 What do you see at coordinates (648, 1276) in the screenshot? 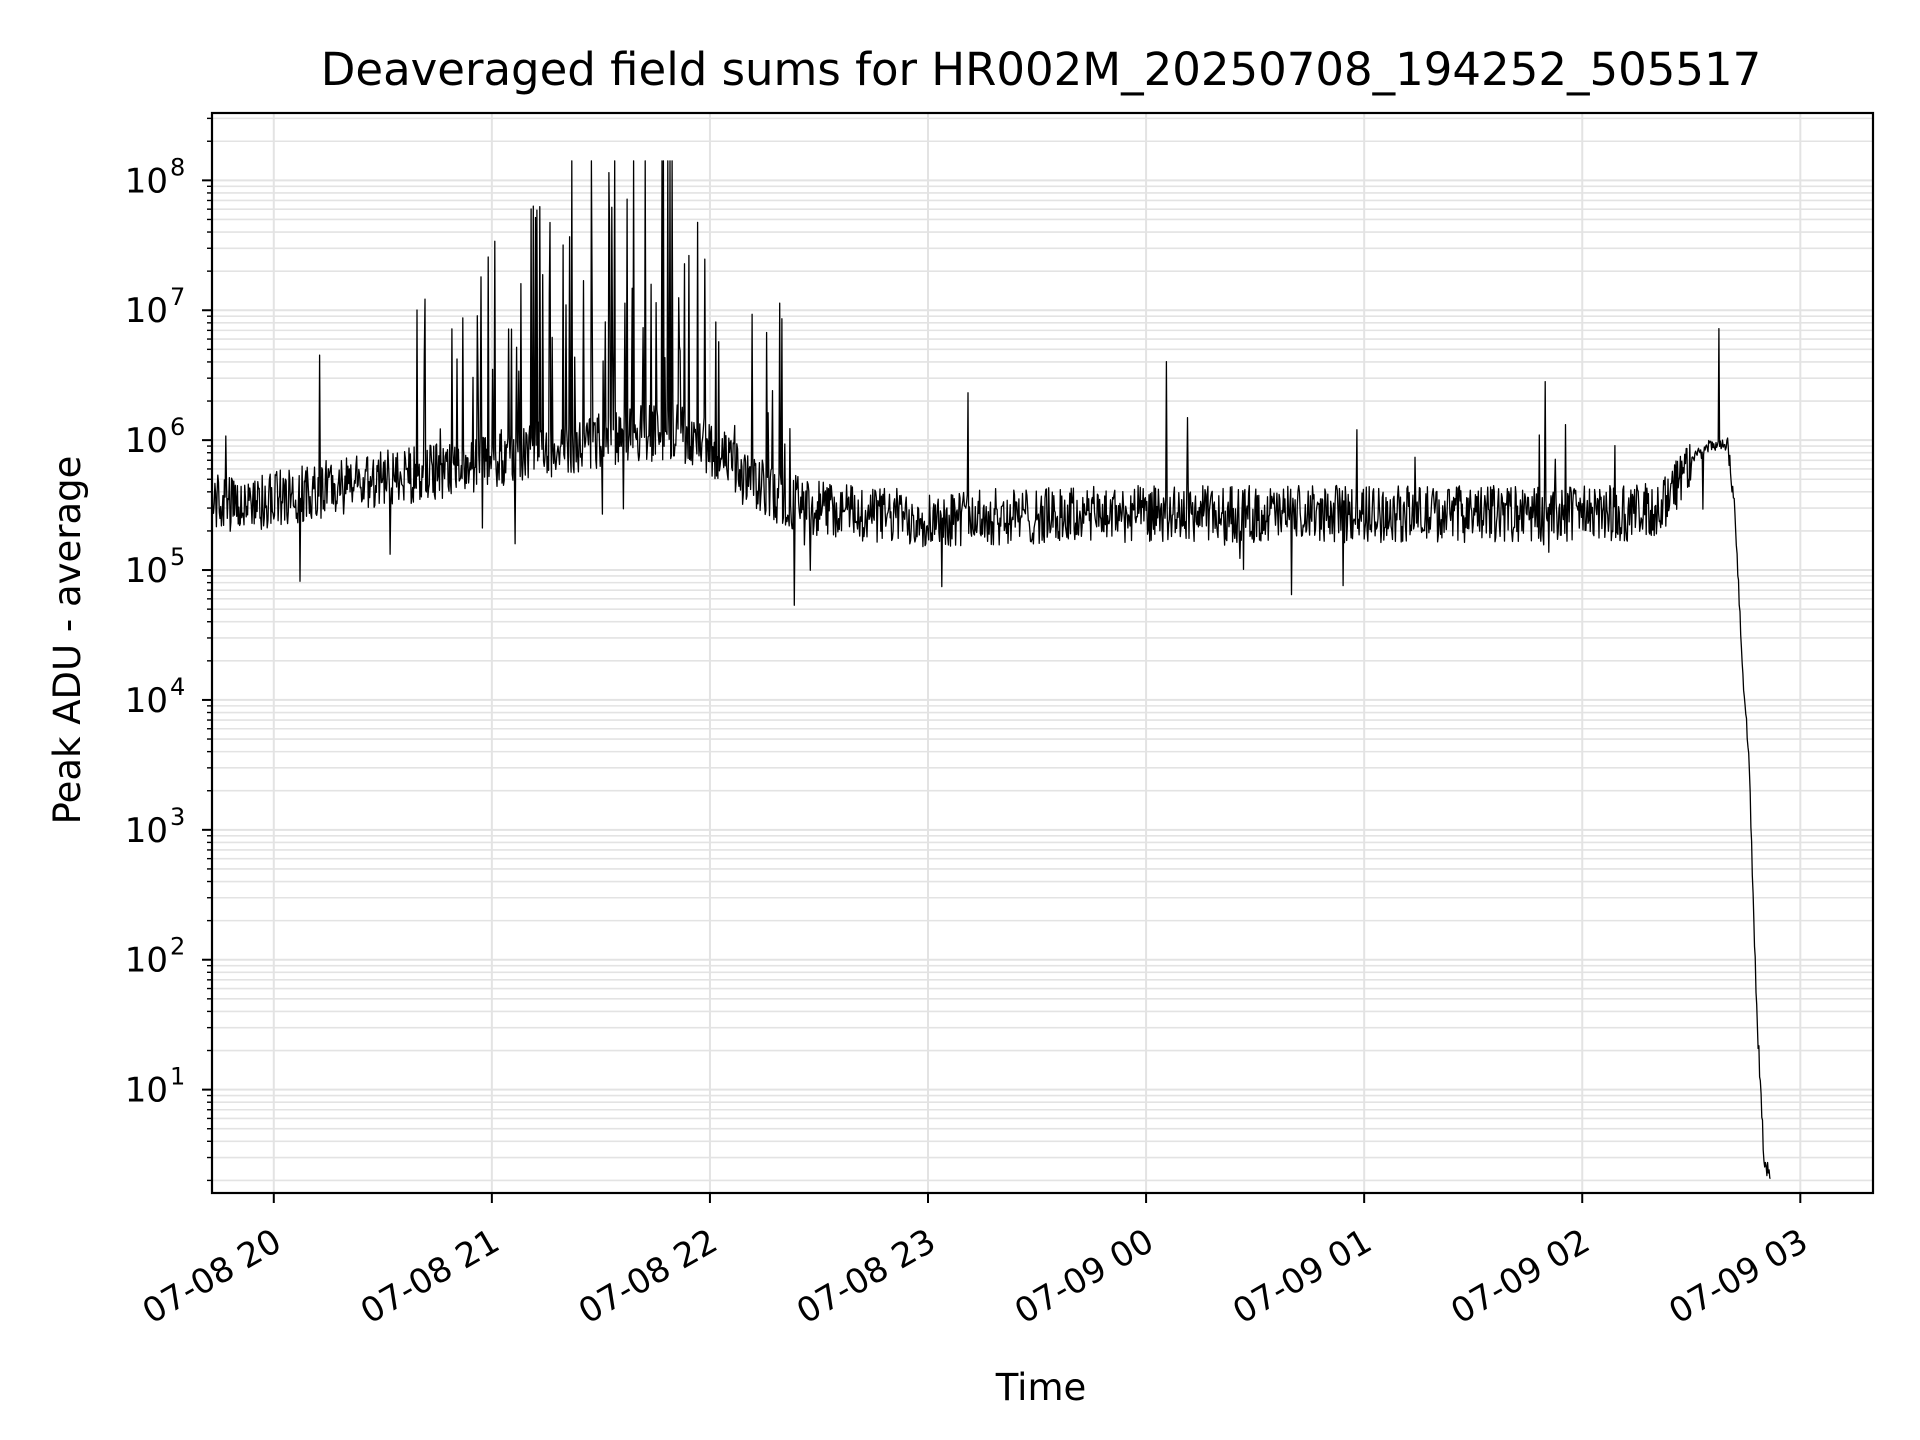
I see `x-tick-label: 07-08 22` at bounding box center [648, 1276].